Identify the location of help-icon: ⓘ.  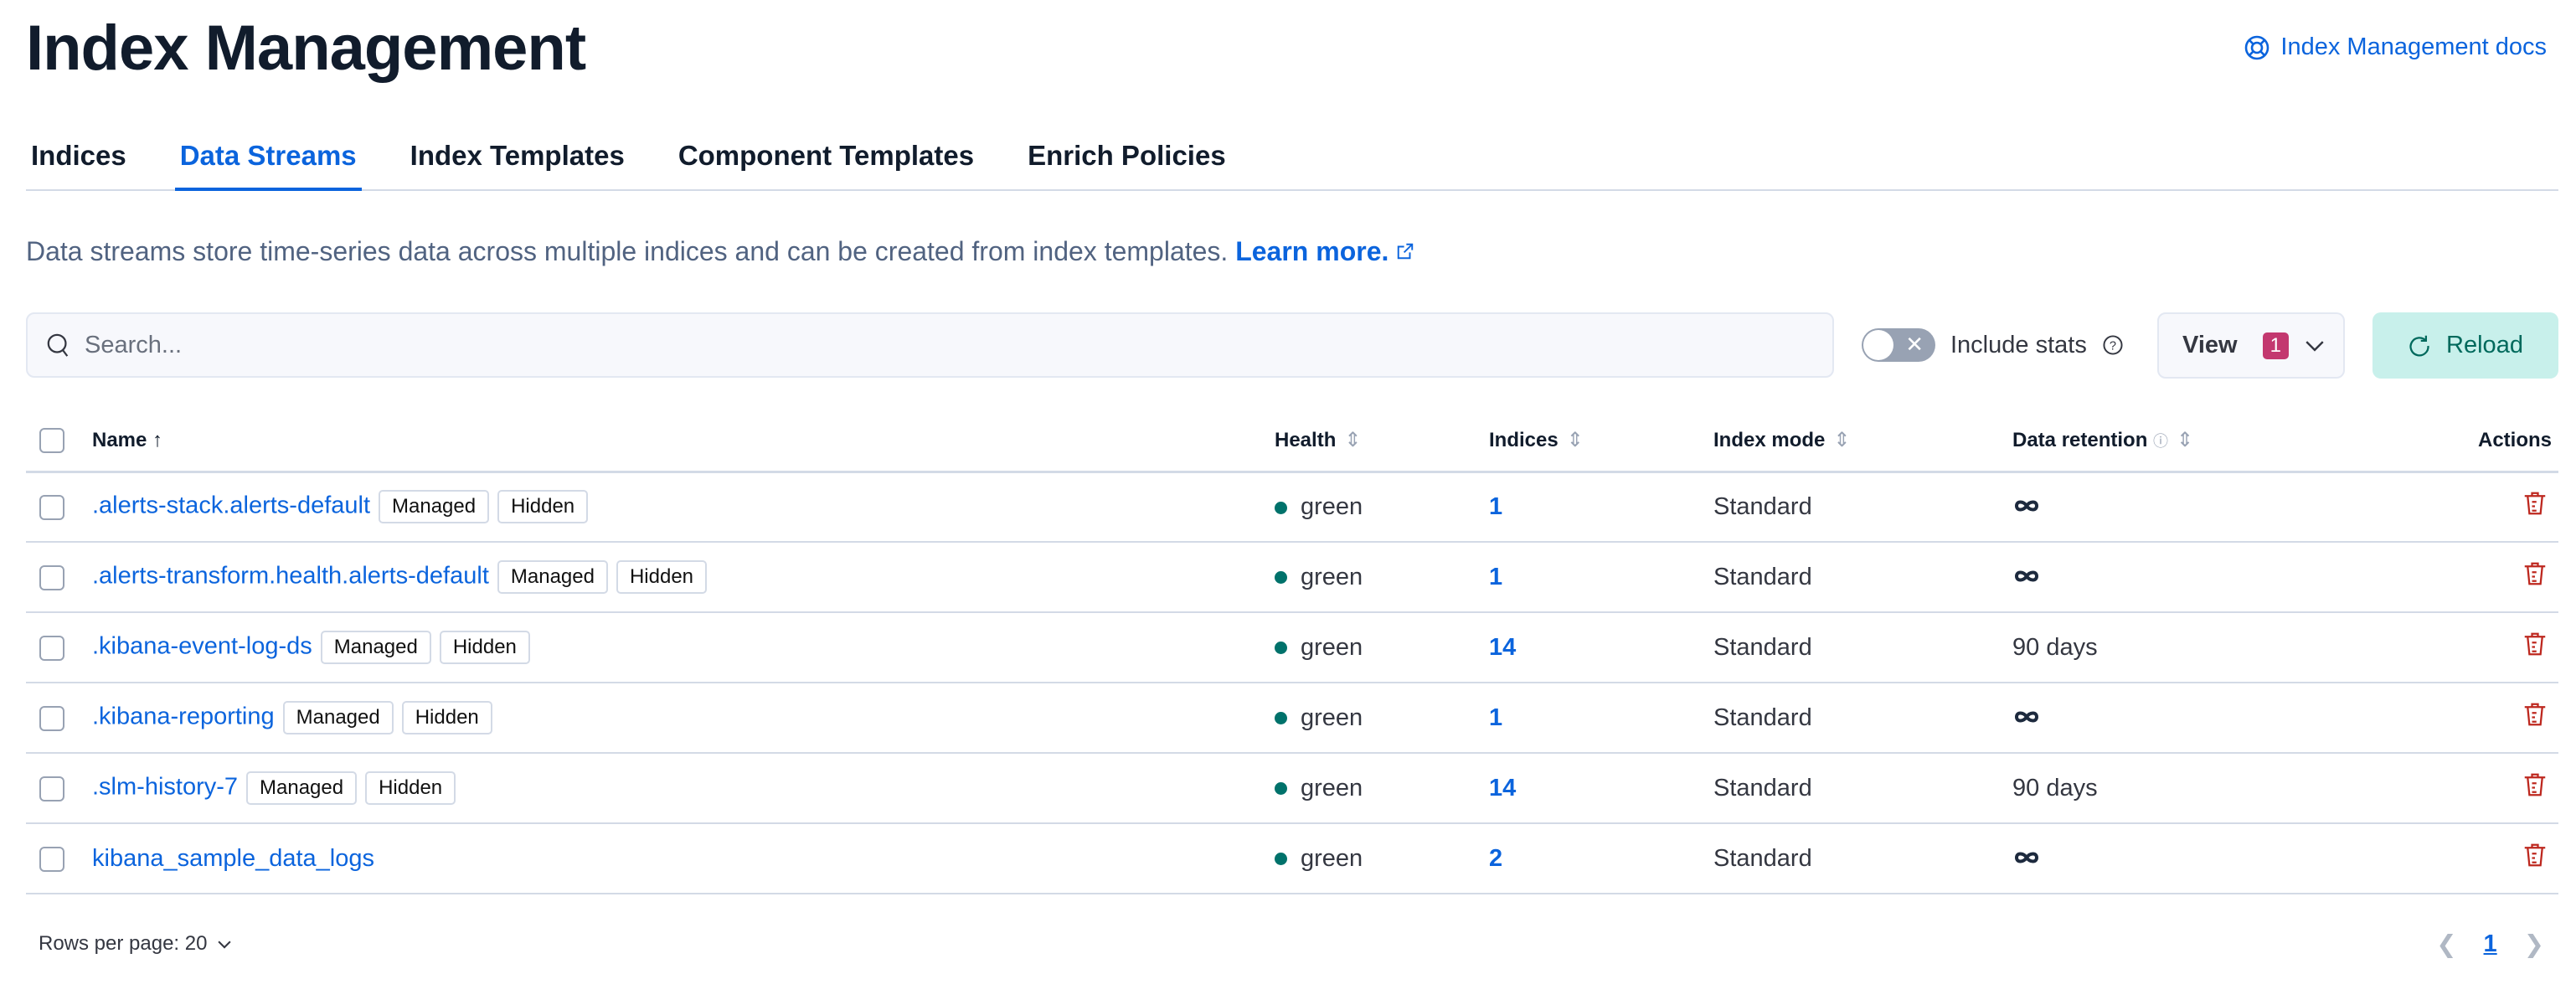
(2161, 442).